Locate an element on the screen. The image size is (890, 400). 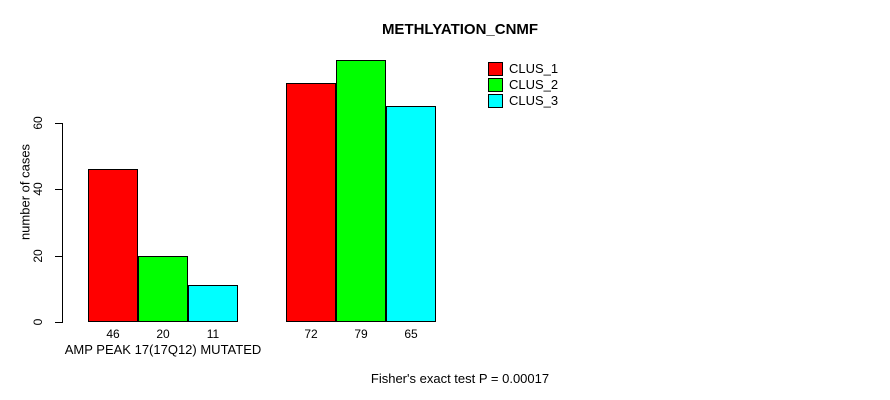
group-label: AMP PEAK 17(17Q12) MUTATED is located at coordinates (163, 349).